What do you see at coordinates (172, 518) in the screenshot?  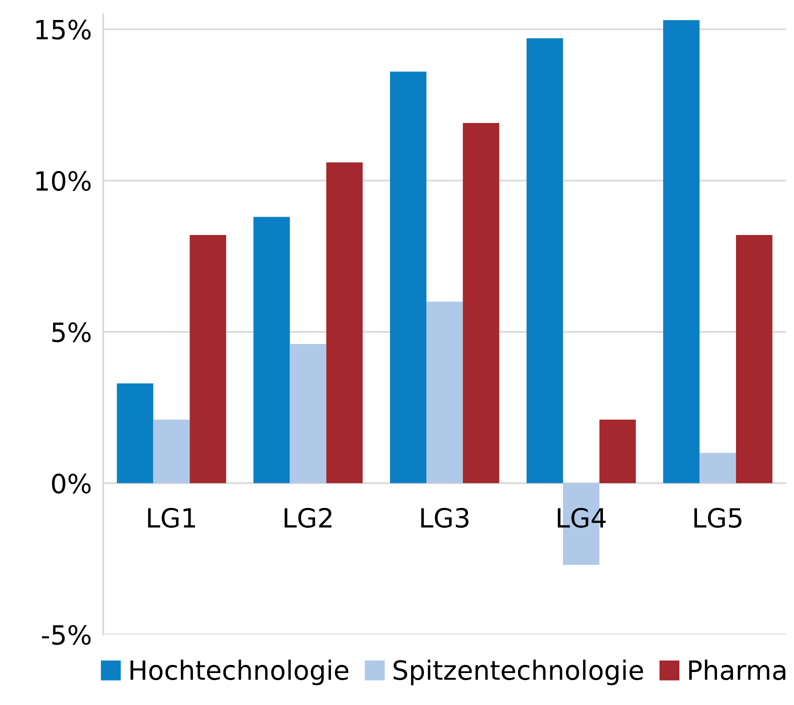 I see `x-tick-label: LG1` at bounding box center [172, 518].